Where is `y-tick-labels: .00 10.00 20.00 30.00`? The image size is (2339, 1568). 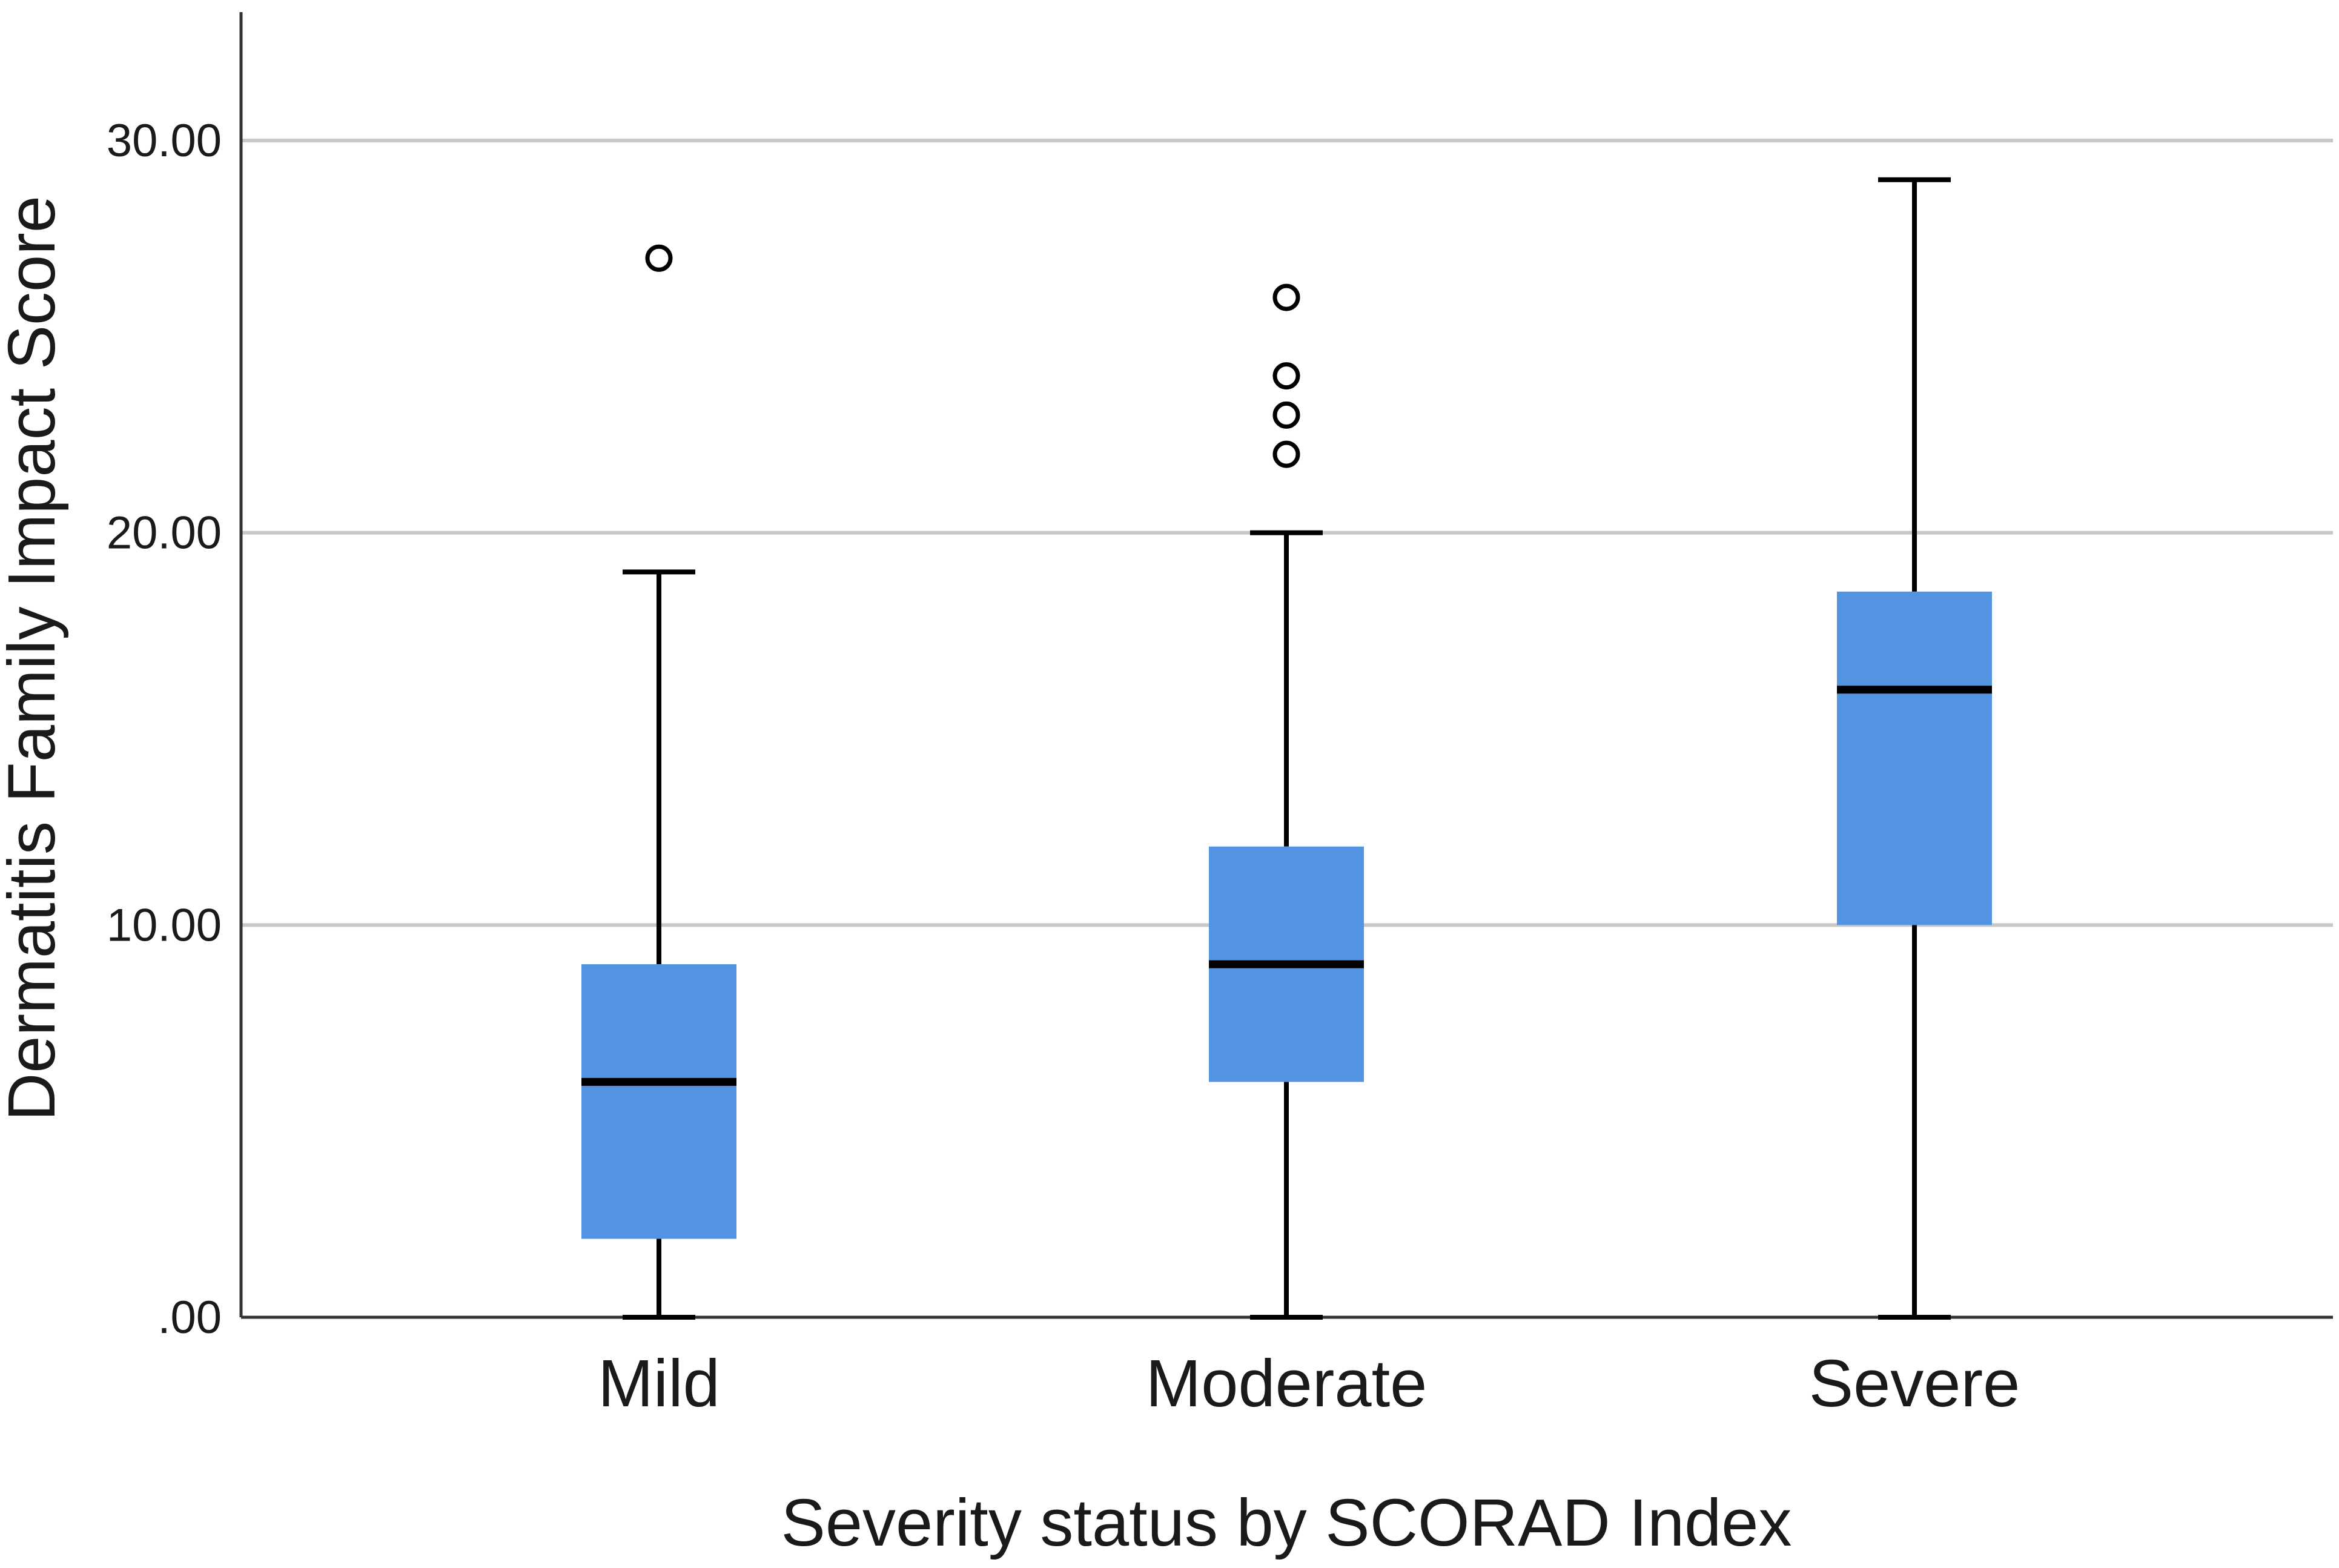
y-tick-labels: .00 10.00 20.00 30.00 is located at coordinates (164, 729).